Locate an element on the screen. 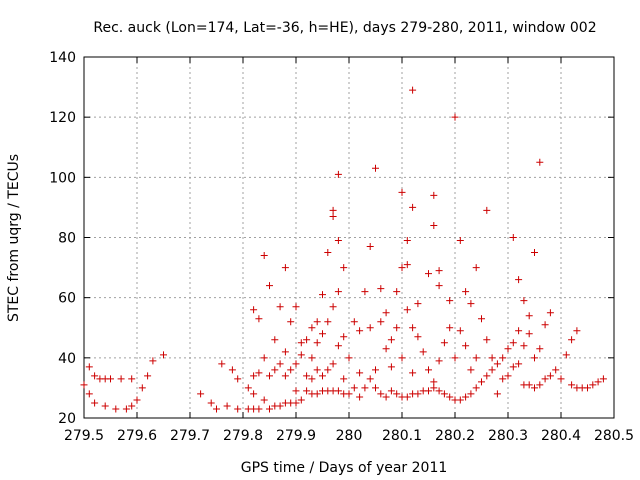 This screenshot has width=640, height=480. y-tick-label: 60 is located at coordinates (67, 299).